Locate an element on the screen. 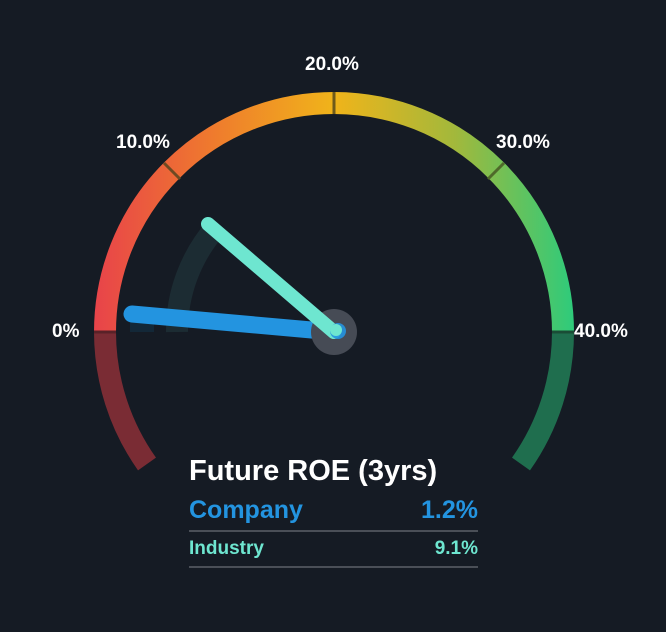 This screenshot has height=632, width=666. company-label: Company is located at coordinates (246, 509).